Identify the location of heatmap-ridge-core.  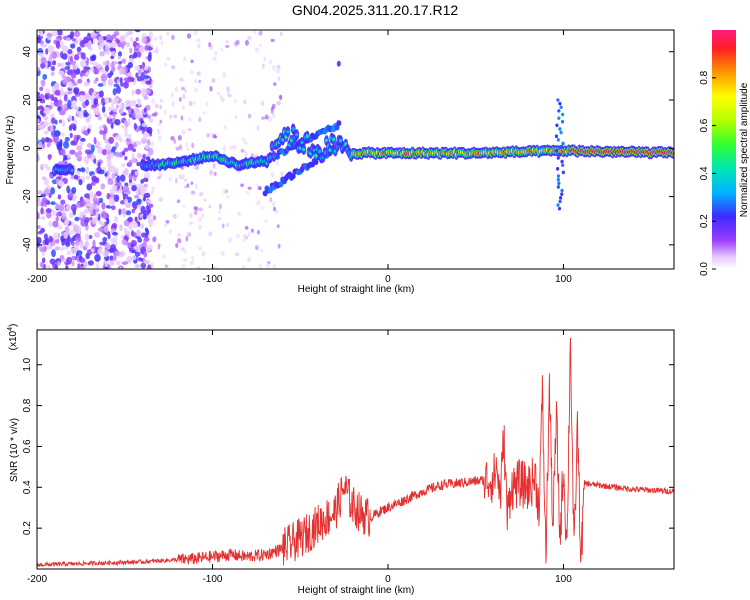
(333, 139).